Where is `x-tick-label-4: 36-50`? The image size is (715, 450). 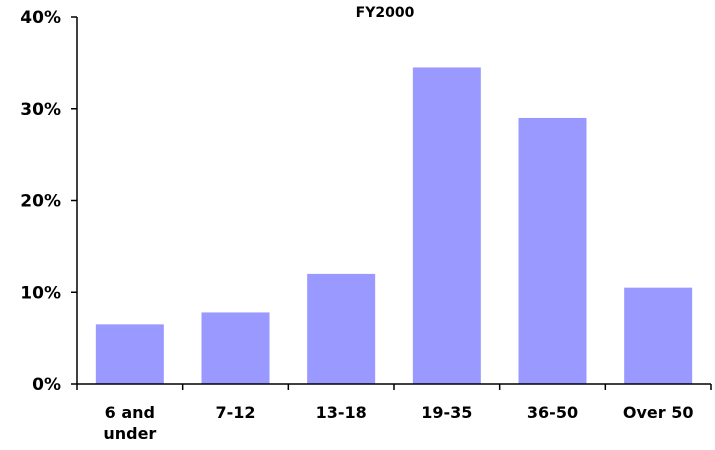
x-tick-label-4: 36-50 is located at coordinates (552, 412).